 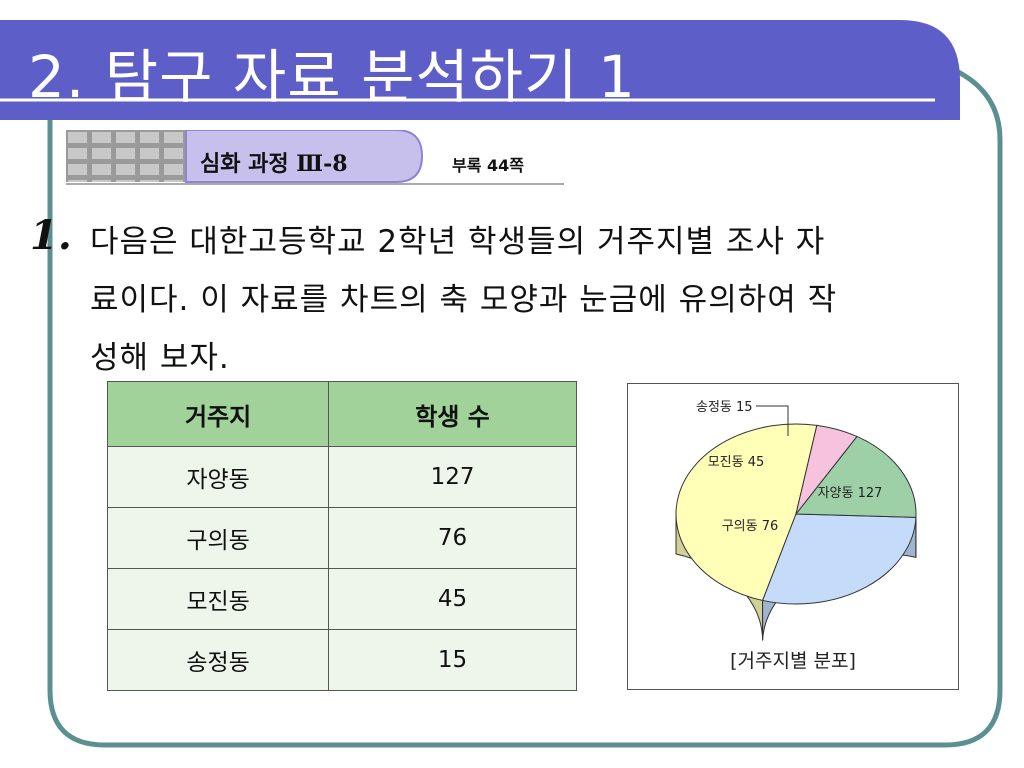 I want to click on question-line-3: 성해 보자., so click(x=160, y=358).